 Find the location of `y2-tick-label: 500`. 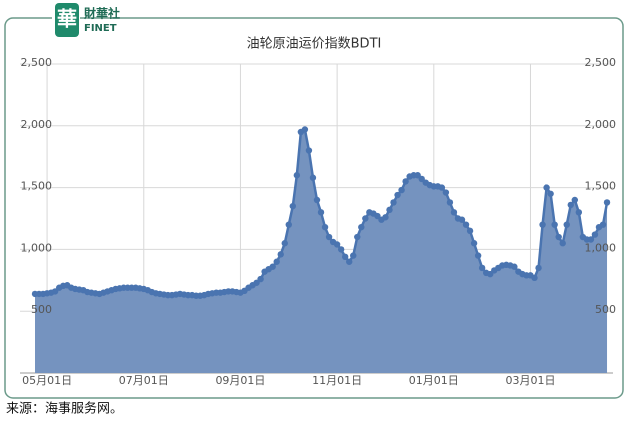

y2-tick-label: 500 is located at coordinates (605, 309).